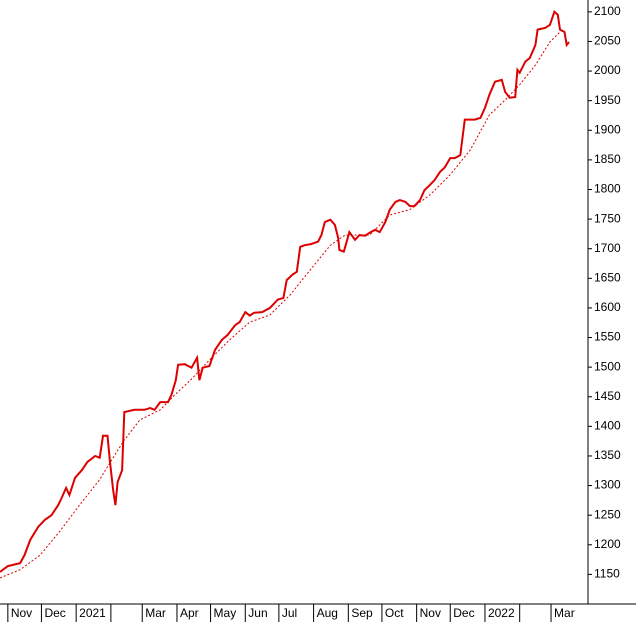  Describe the element at coordinates (607, 574) in the screenshot. I see `y-tick-label: 1150` at that location.